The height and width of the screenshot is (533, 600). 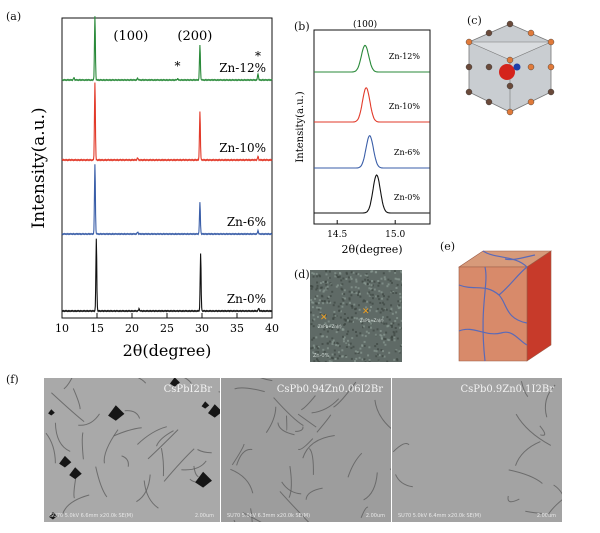 What do you see at coordinates (546, 516) in the screenshot?
I see `sem-scale-3: 2.00um` at bounding box center [546, 516].